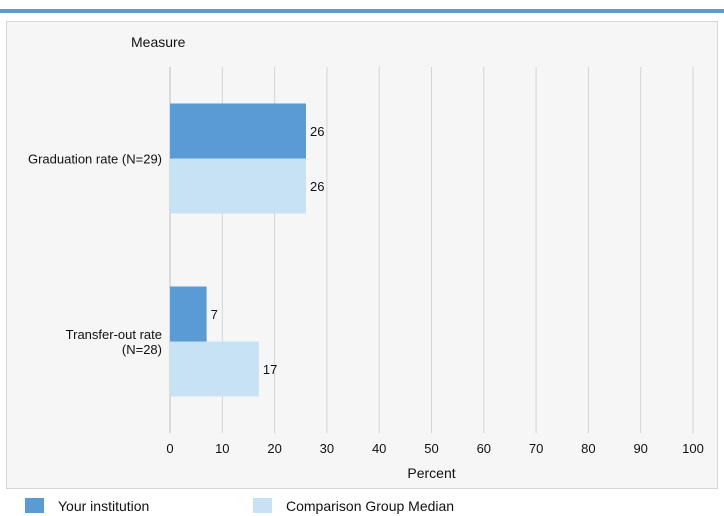 This screenshot has width=724, height=516. What do you see at coordinates (214, 314) in the screenshot?
I see `bar-value-label: 7` at bounding box center [214, 314].